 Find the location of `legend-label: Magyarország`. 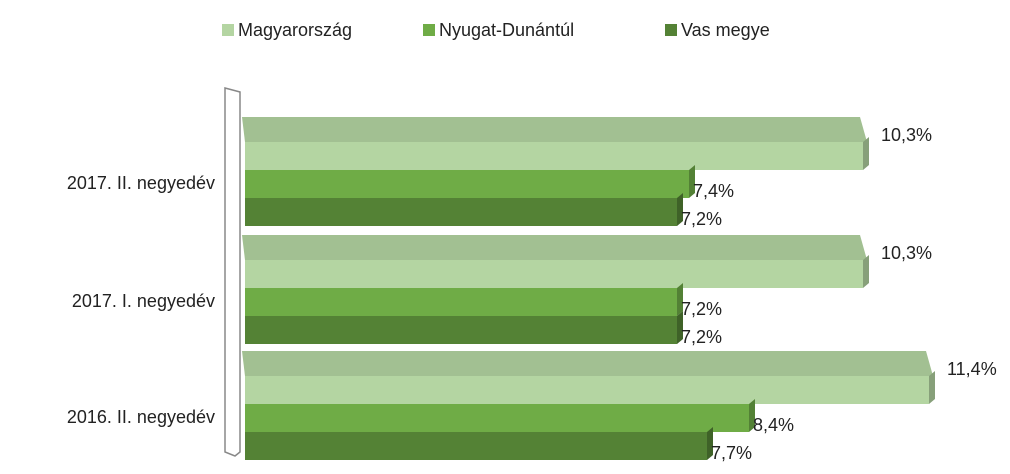

legend-label: Magyarország is located at coordinates (295, 30).